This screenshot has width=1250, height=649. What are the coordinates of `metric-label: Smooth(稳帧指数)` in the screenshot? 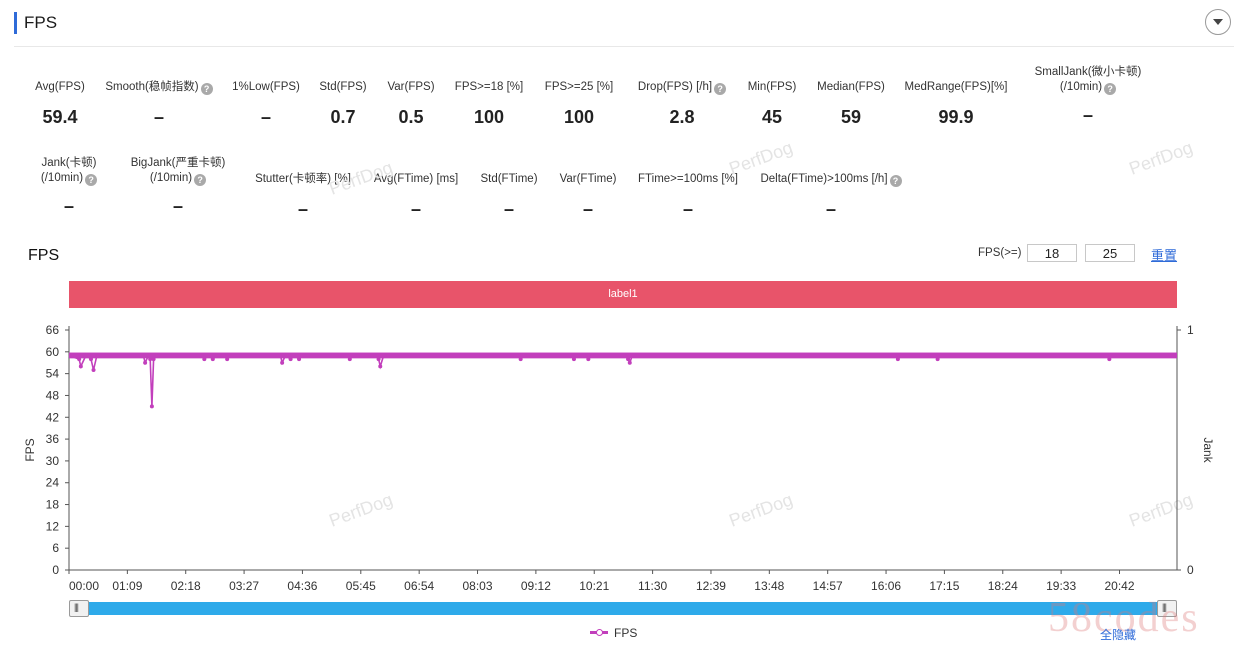 It's located at (152, 87).